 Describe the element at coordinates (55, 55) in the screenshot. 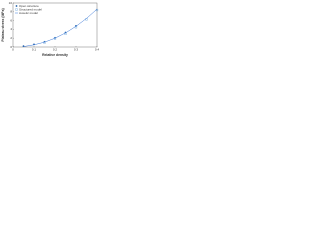

I see `x-axis-label: Relative density` at that location.